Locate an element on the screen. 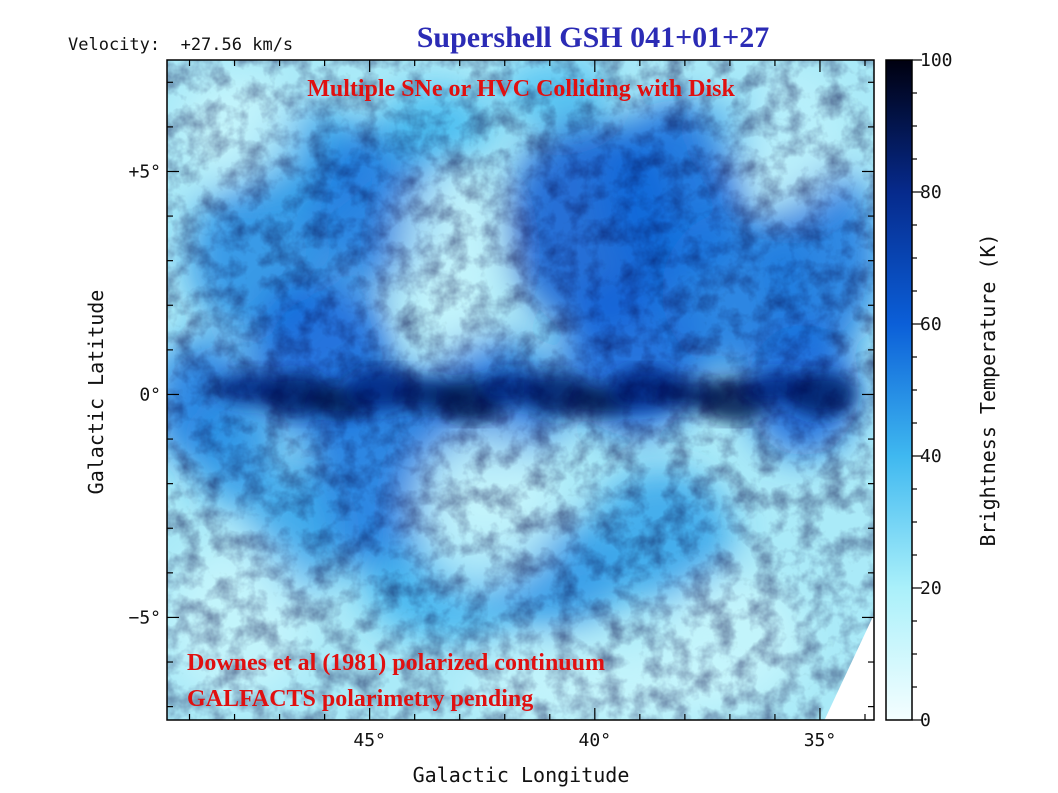 The width and height of the screenshot is (1058, 793). x-tick-label: 40° is located at coordinates (595, 740).